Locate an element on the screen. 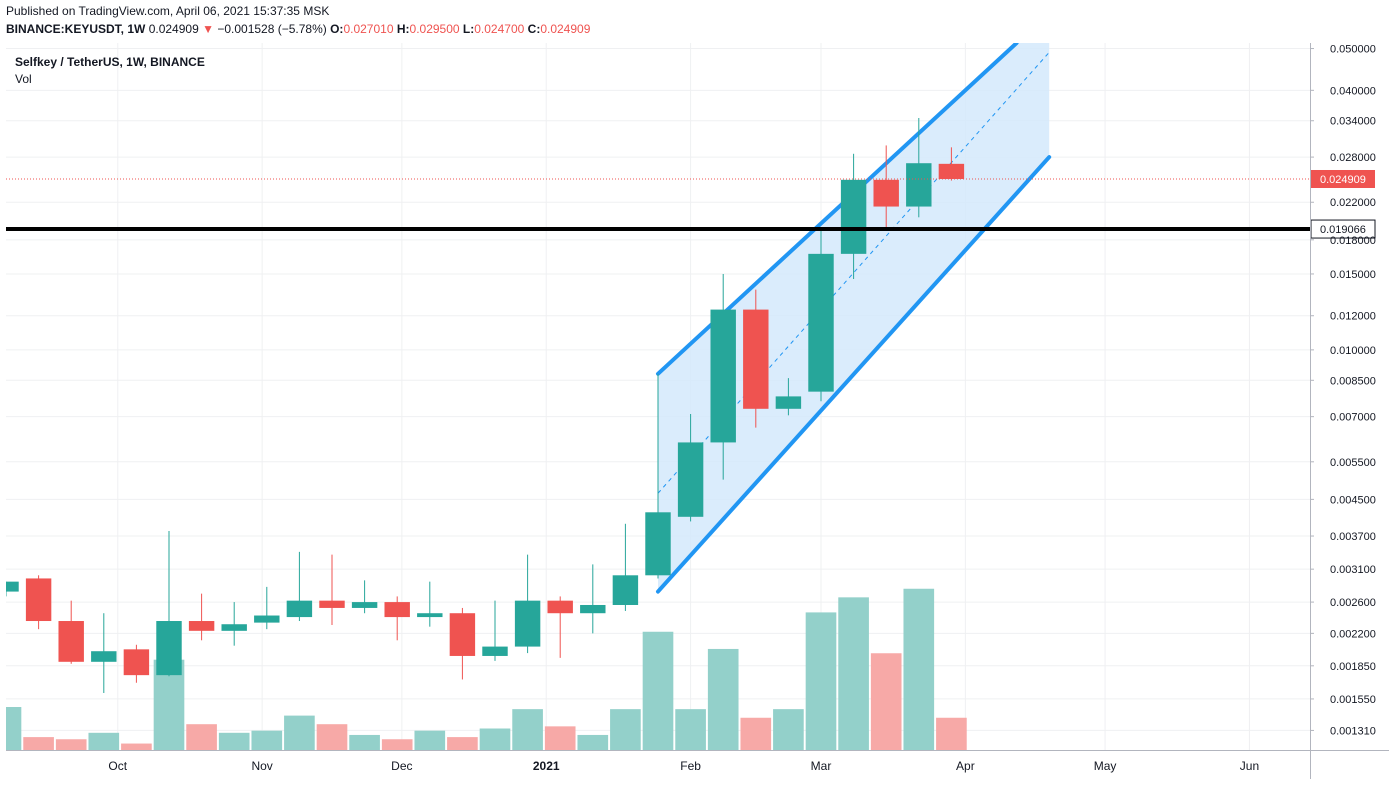 The width and height of the screenshot is (1396, 785). y-tick-label: 0.050000 is located at coordinates (1353, 50).